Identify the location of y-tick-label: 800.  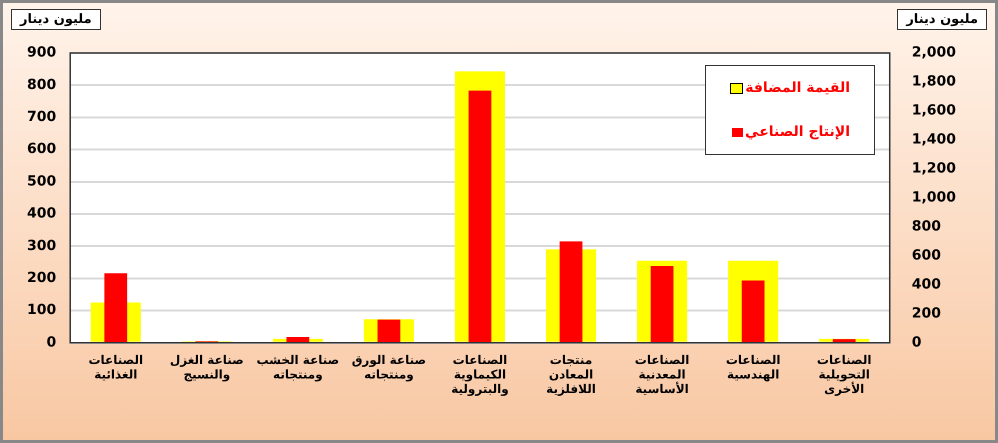
(41, 84).